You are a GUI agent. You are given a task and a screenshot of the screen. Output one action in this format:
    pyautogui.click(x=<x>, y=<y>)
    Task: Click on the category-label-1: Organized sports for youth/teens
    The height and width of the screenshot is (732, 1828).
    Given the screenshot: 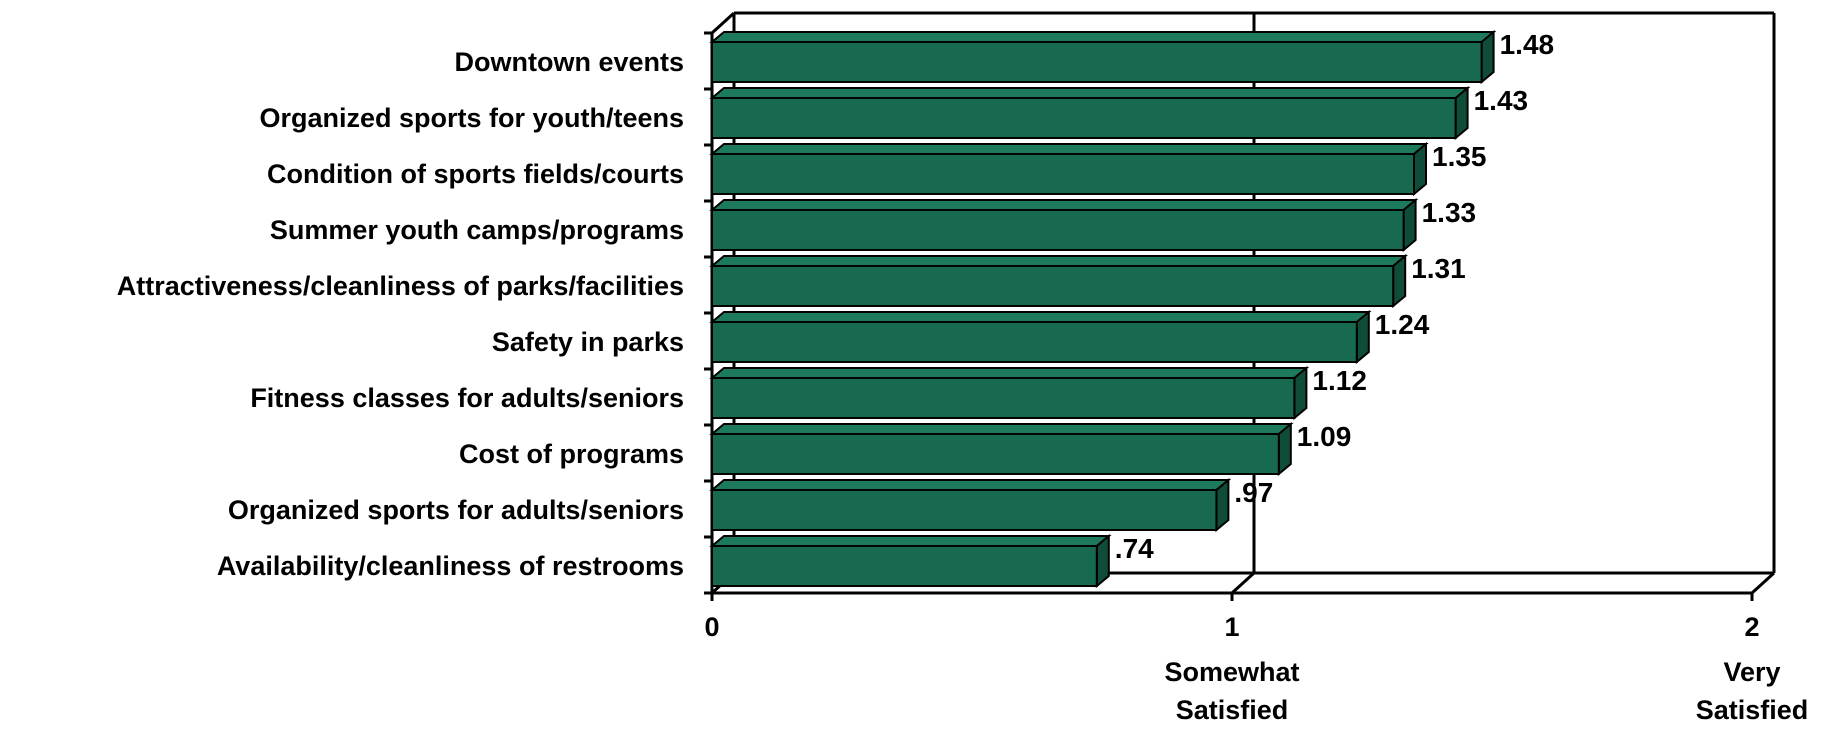 What is the action you would take?
    pyautogui.click(x=471, y=118)
    